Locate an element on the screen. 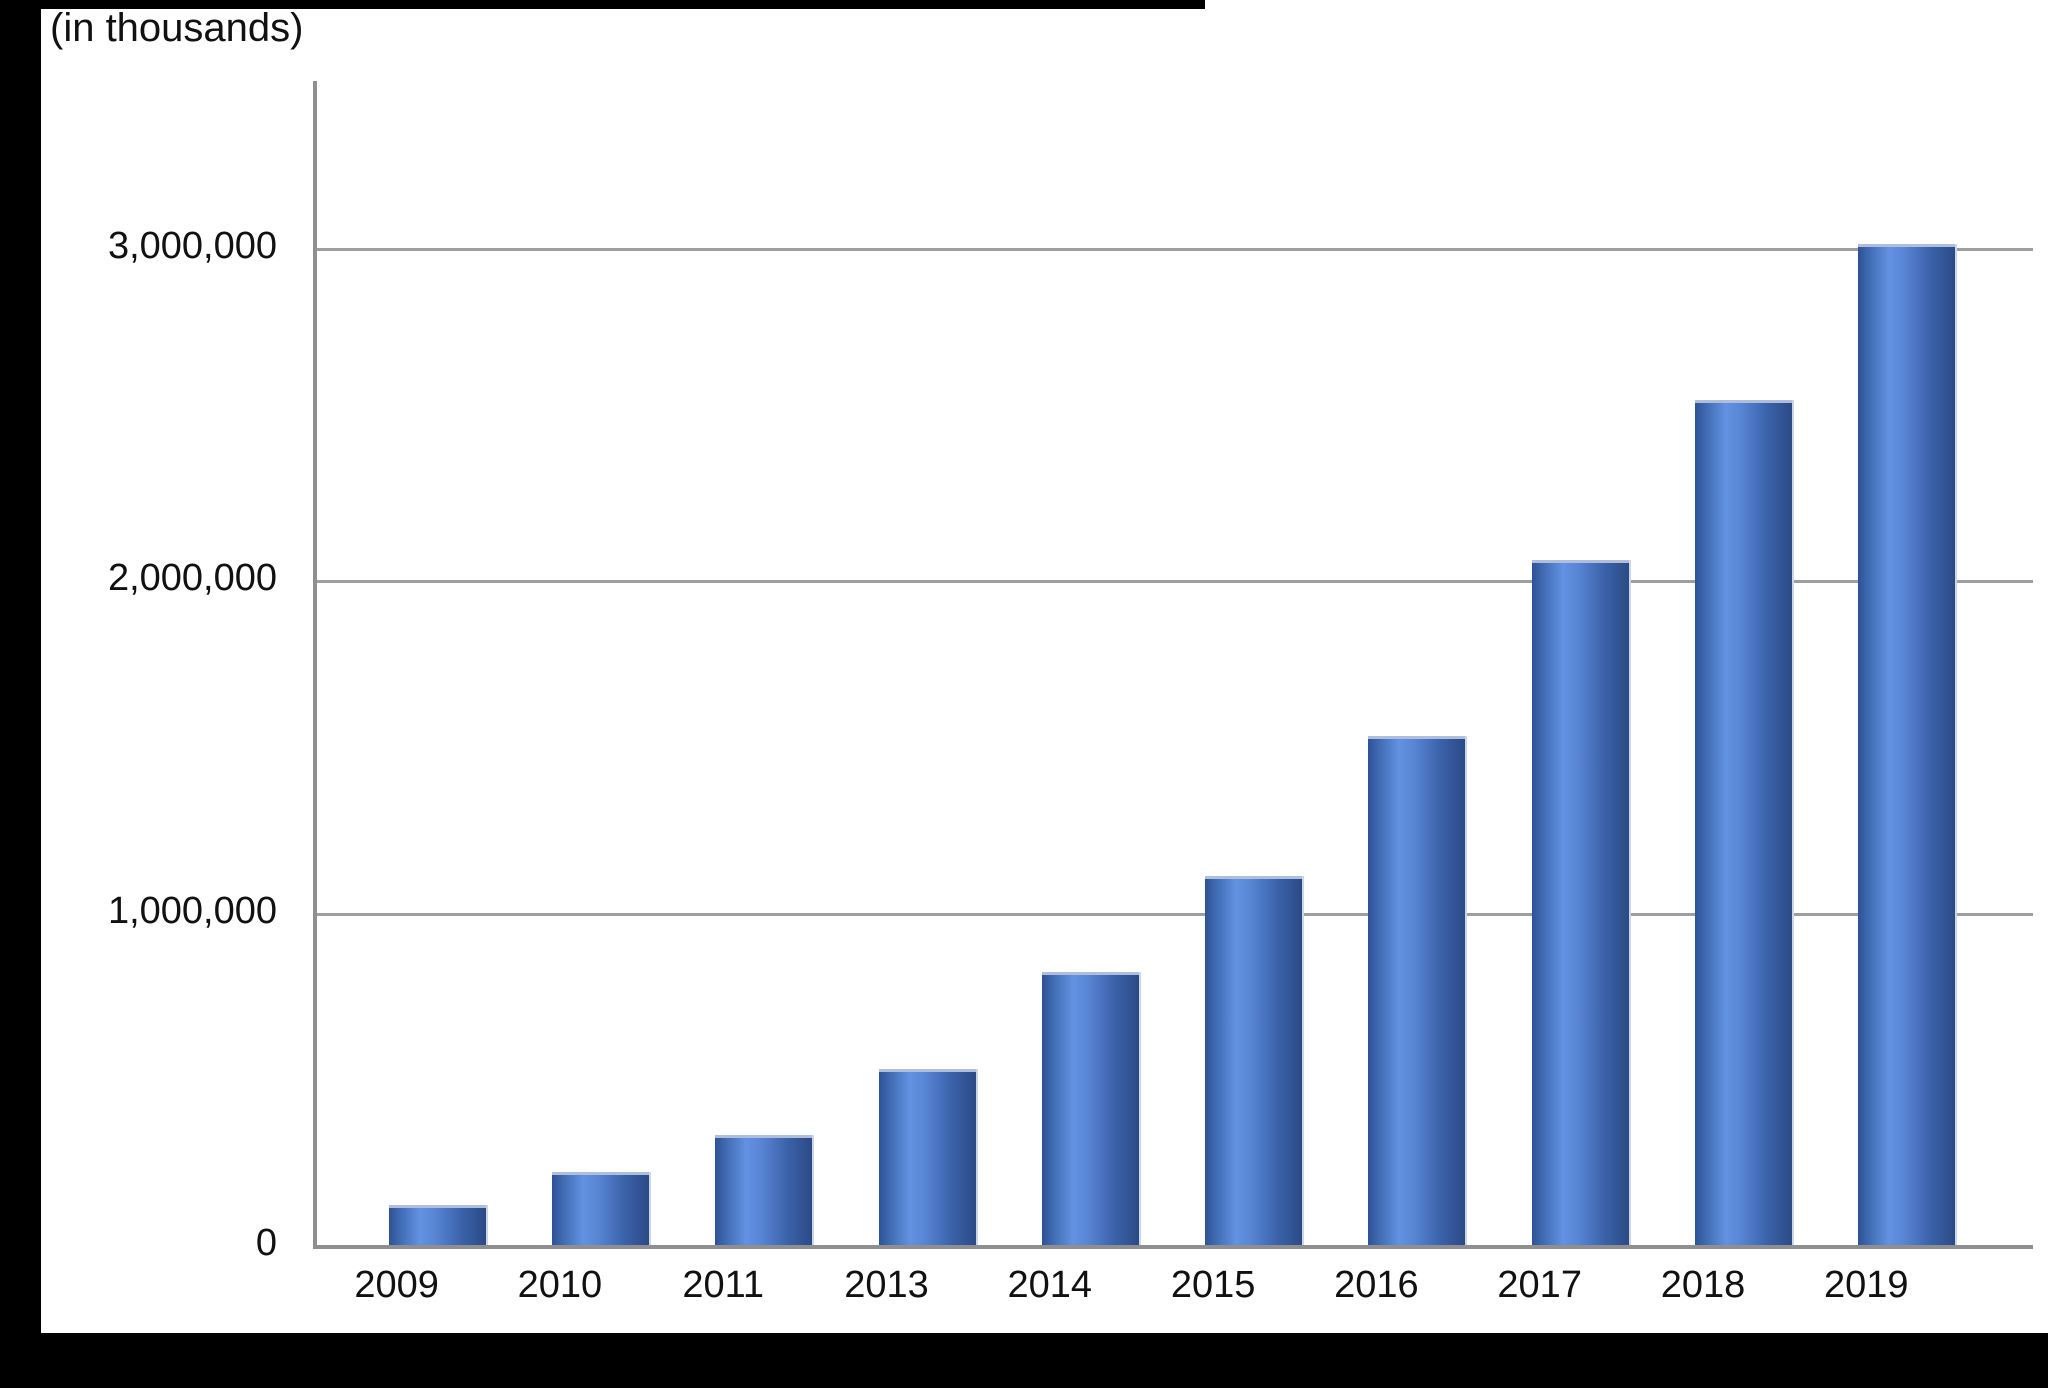  x-tick-label-2018: 2018 is located at coordinates (1703, 1285).